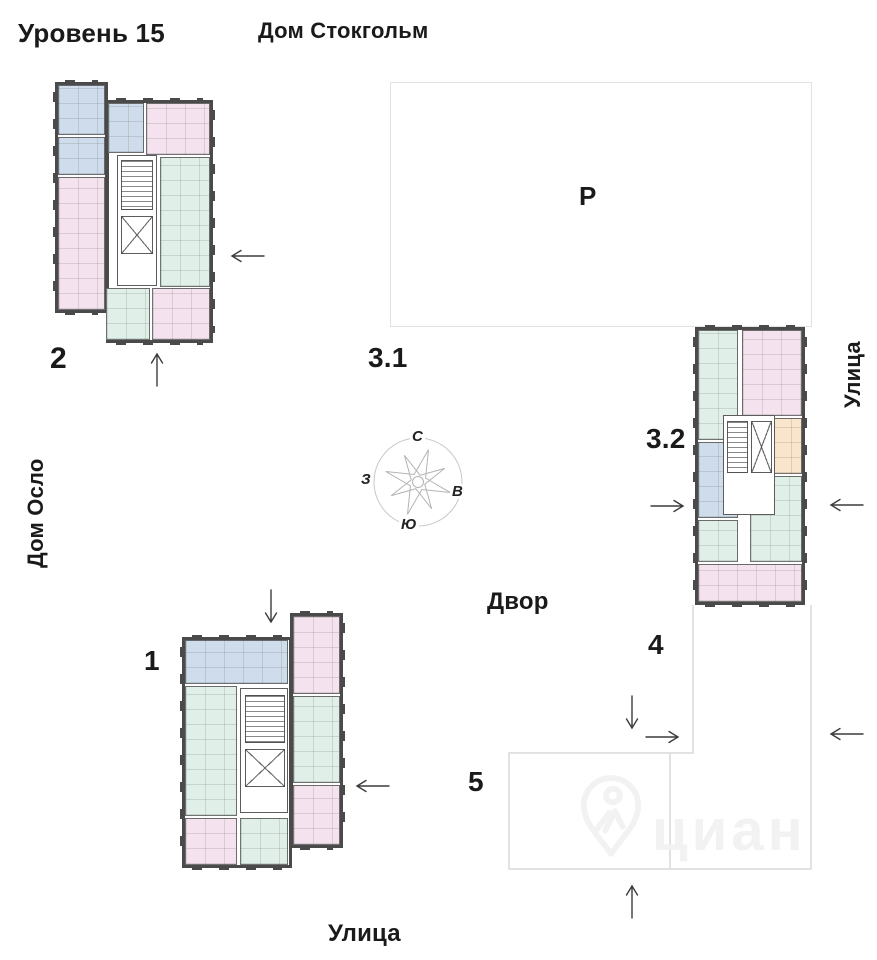 This screenshot has height=960, width=877. I want to click on compass-south-label: Ю, so click(409, 524).